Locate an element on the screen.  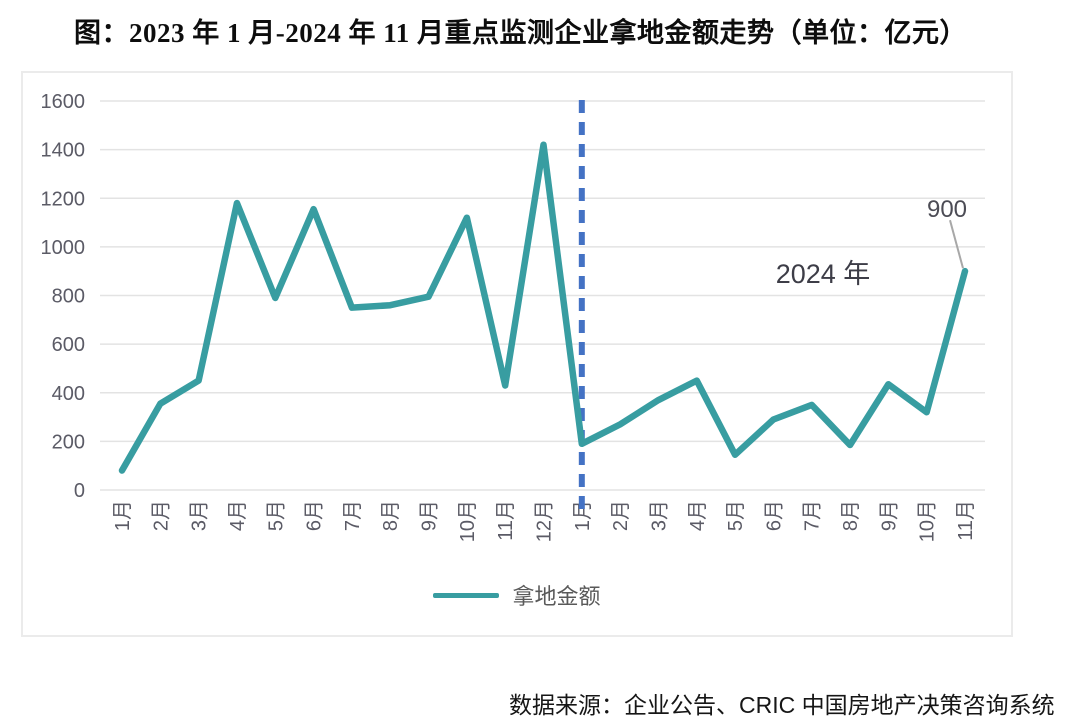
endpoint-value-label: 900 is located at coordinates (947, 209).